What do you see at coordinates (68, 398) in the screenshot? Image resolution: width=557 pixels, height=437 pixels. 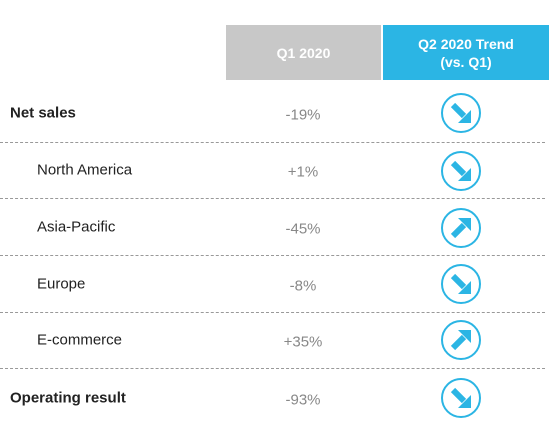 I see `row-label: Operating result` at bounding box center [68, 398].